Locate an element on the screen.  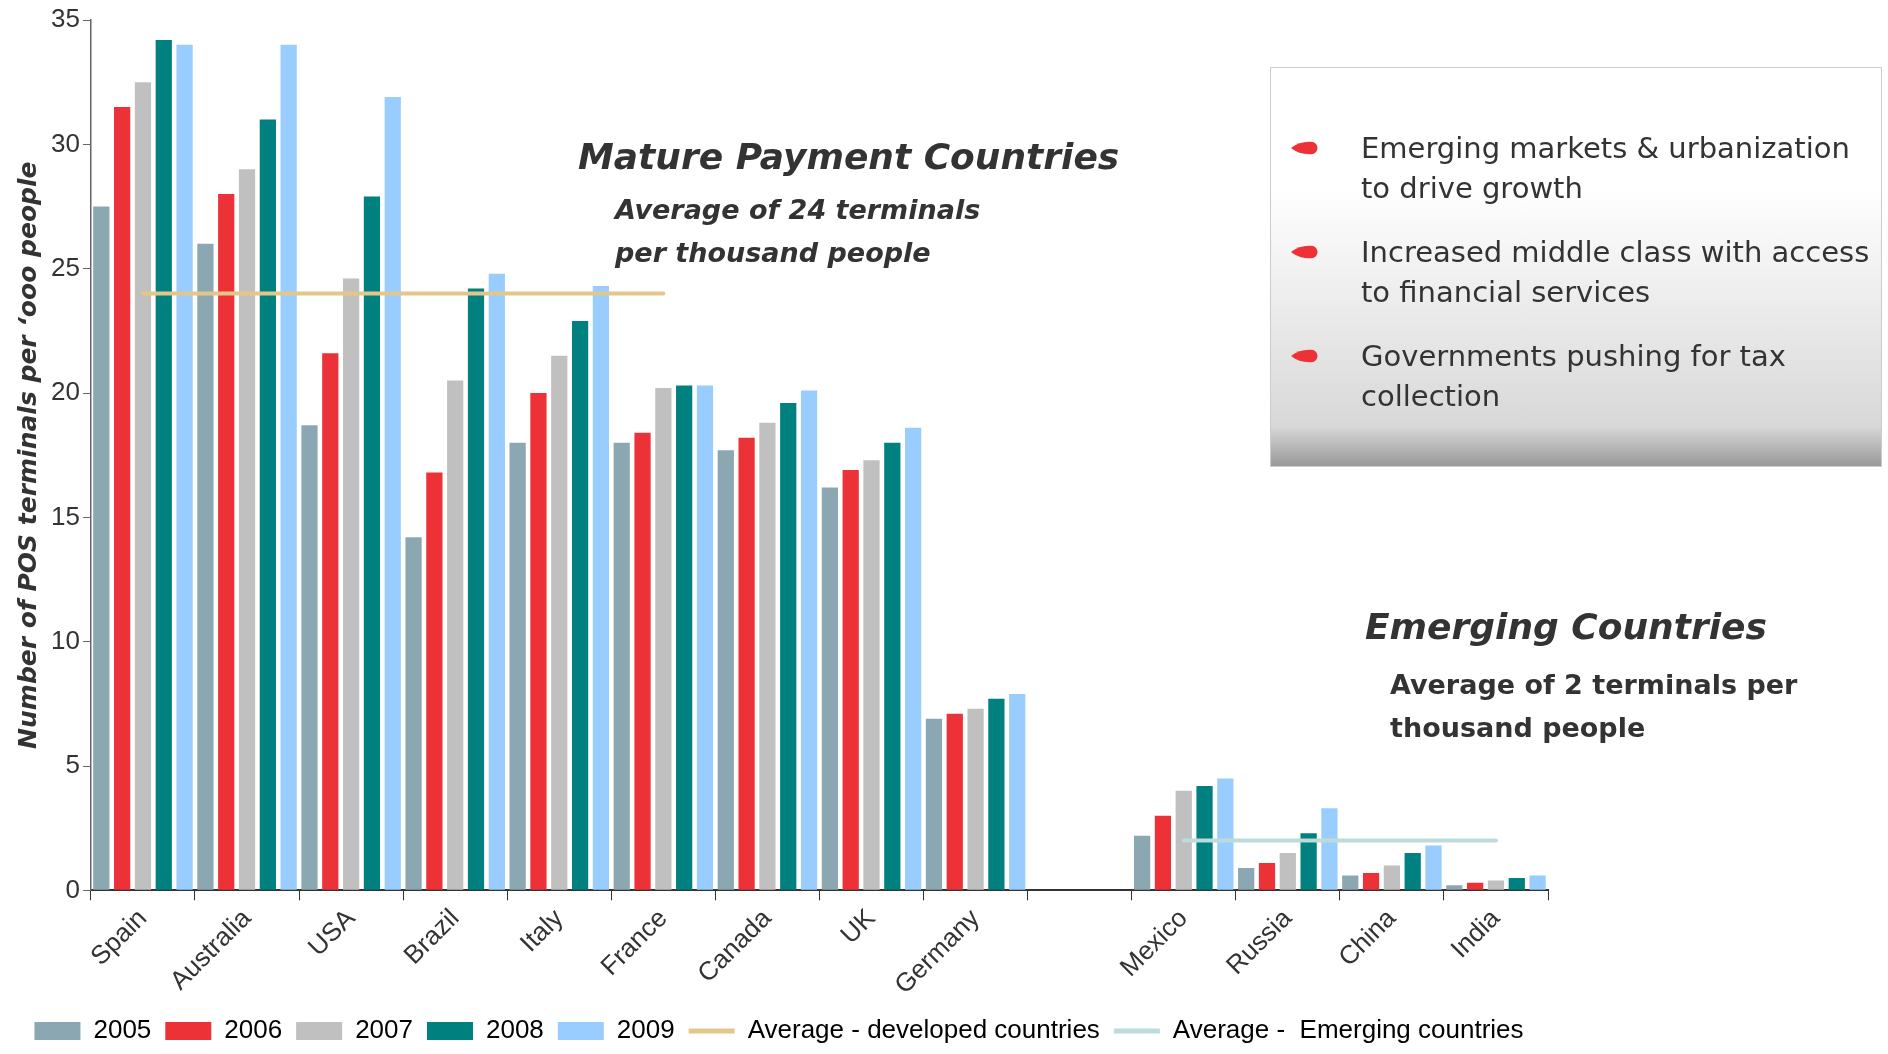
annotation: Mature Payment Countries is located at coordinates (849, 156).